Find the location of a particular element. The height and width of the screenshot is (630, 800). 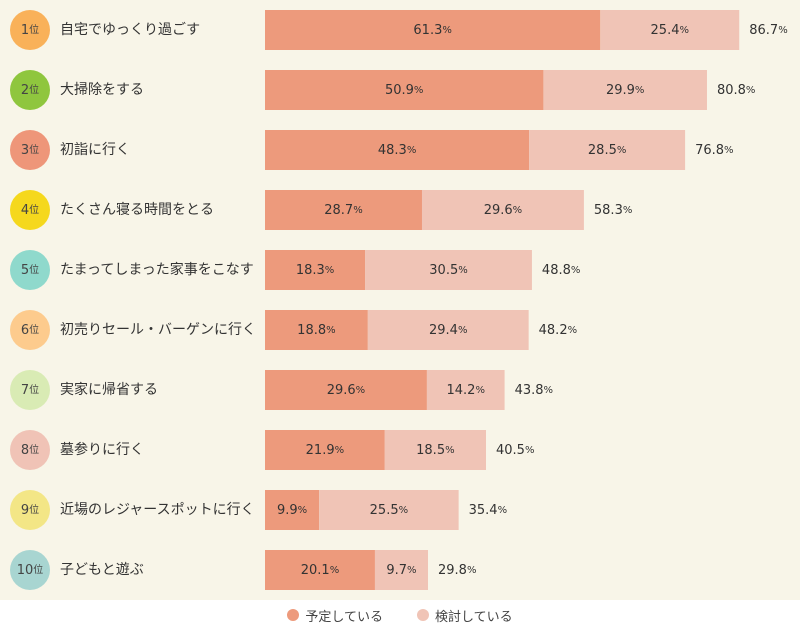

data-label-planned: 18.8% is located at coordinates (316, 330).